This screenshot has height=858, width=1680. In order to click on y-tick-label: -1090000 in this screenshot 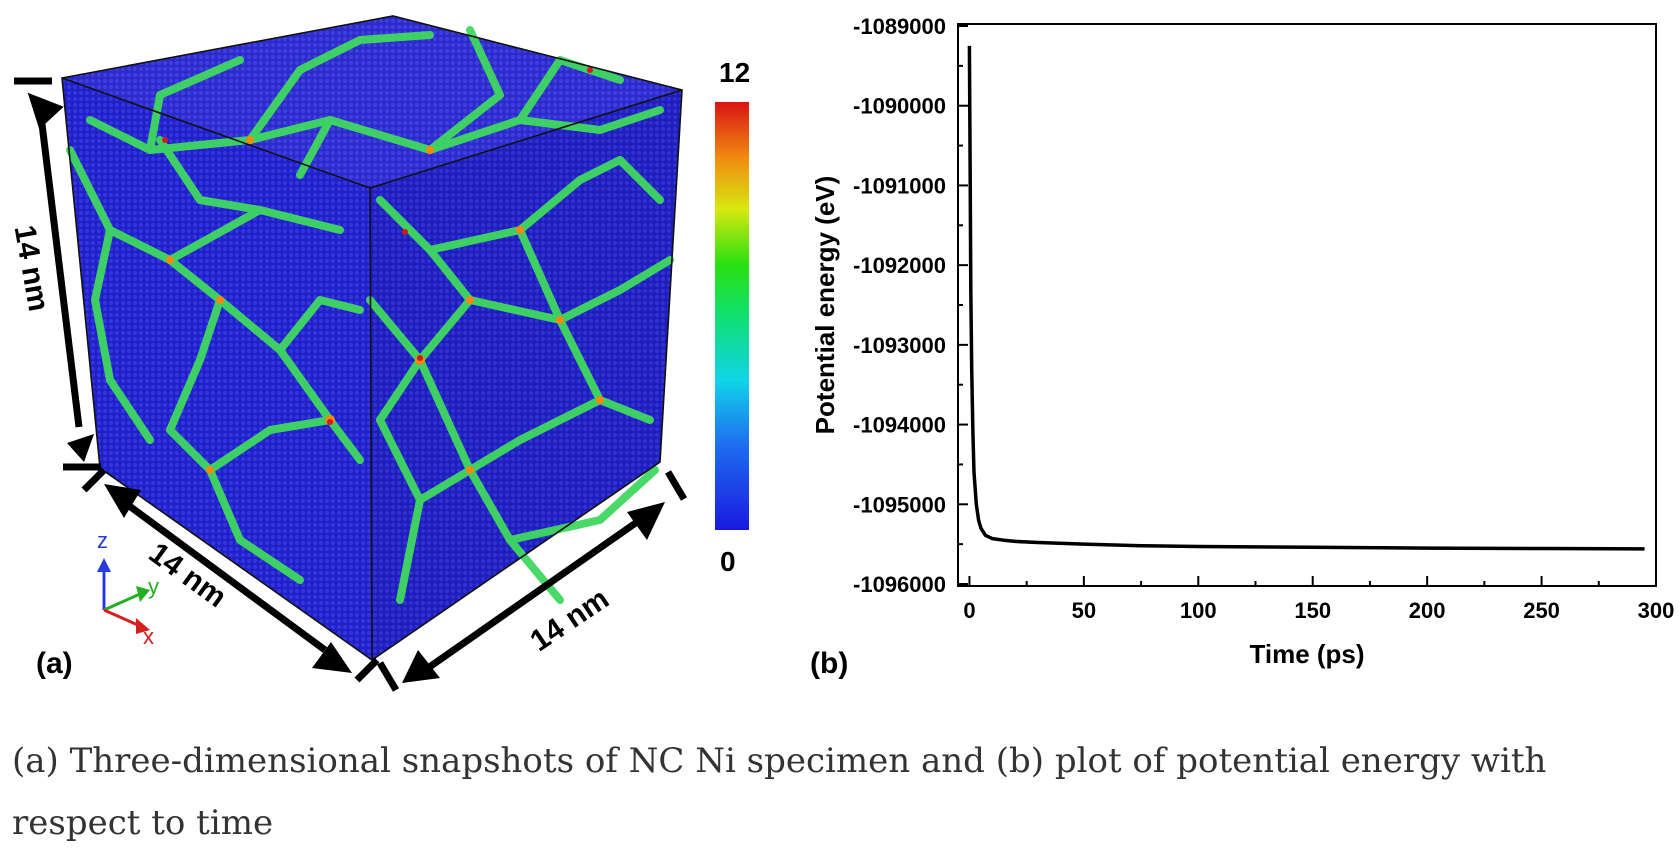, I will do `click(899, 106)`.